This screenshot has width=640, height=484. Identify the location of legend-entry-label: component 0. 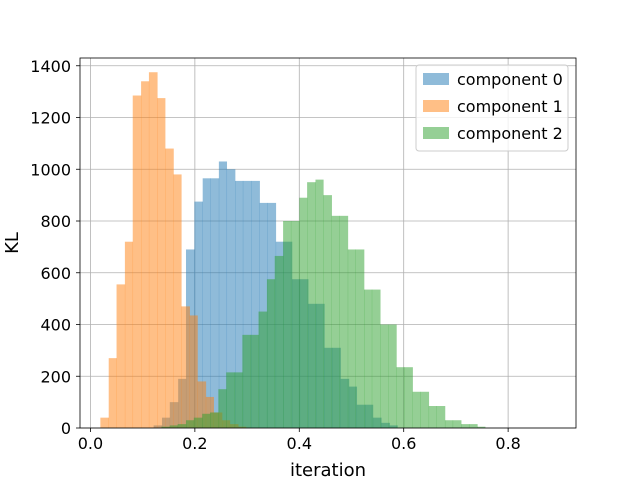
(510, 79).